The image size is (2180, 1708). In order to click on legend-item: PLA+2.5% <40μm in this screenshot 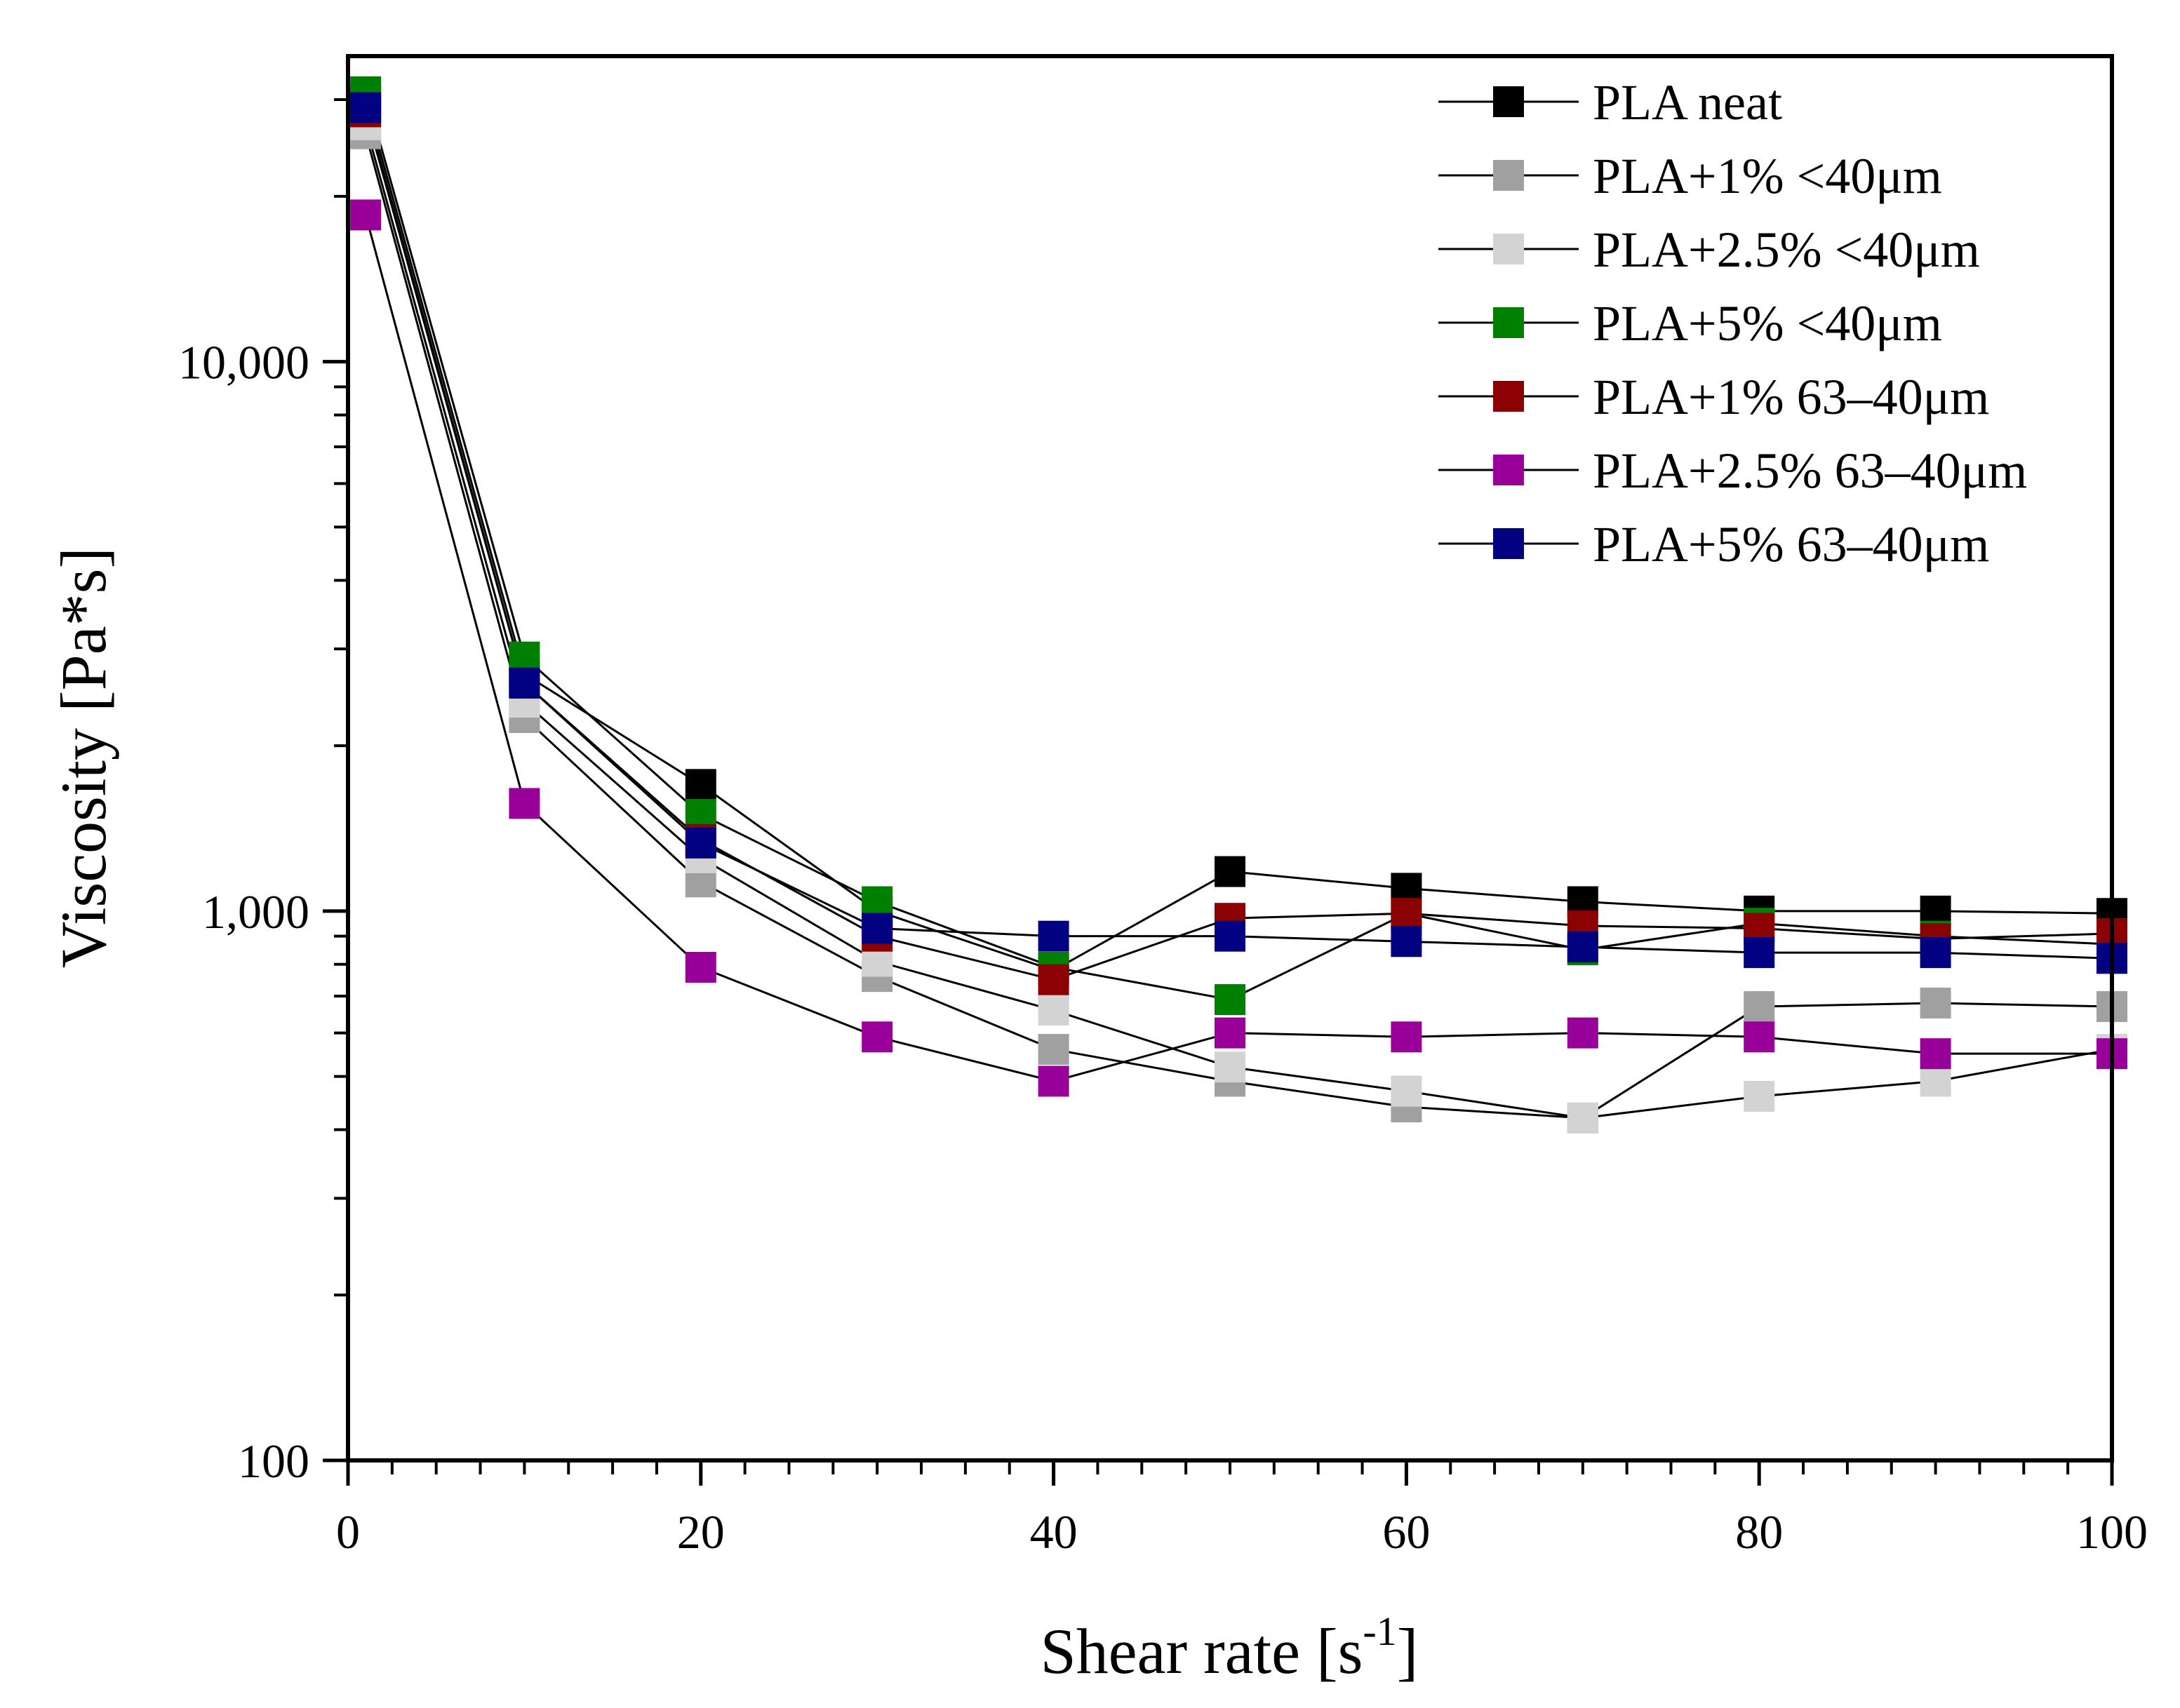, I will do `click(1709, 250)`.